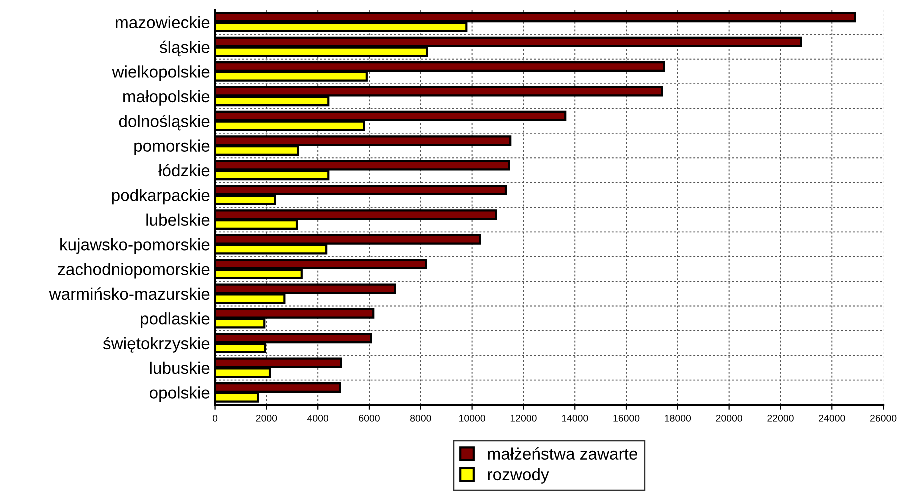 The height and width of the screenshot is (500, 897). What do you see at coordinates (134, 271) in the screenshot?
I see `y-tick-label: zachodniopomorskie` at bounding box center [134, 271].